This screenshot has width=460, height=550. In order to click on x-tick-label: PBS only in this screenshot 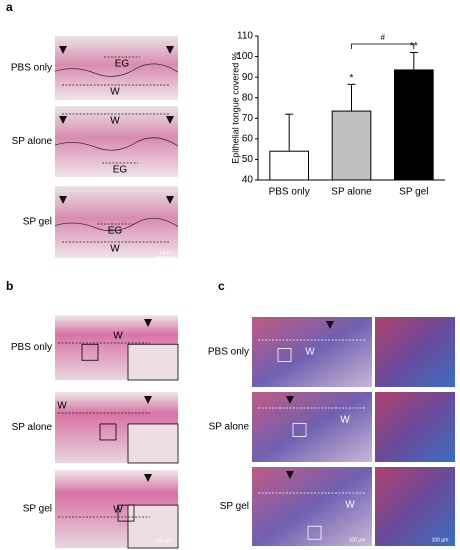, I will do `click(289, 192)`.